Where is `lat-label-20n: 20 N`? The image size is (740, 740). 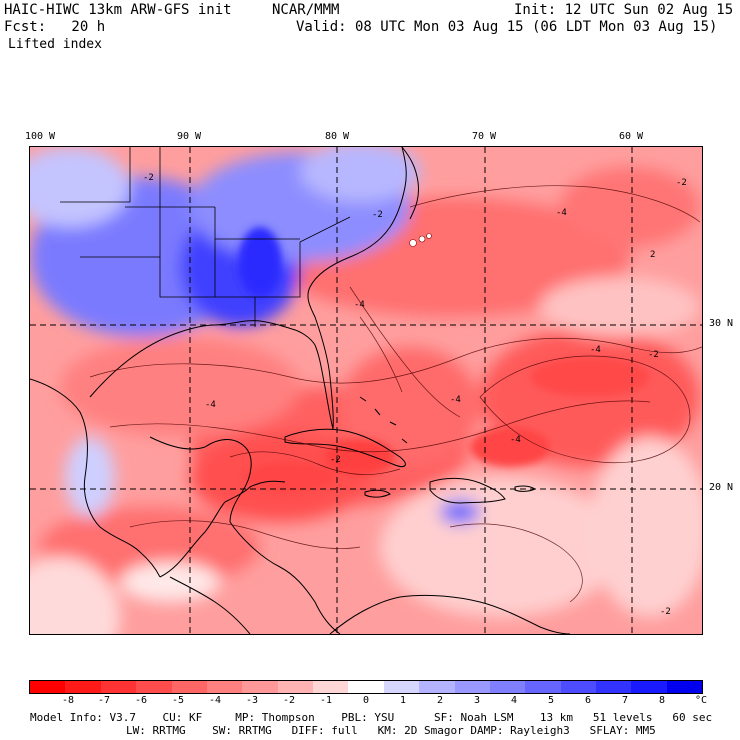
lat-label-20n: 20 N is located at coordinates (721, 487).